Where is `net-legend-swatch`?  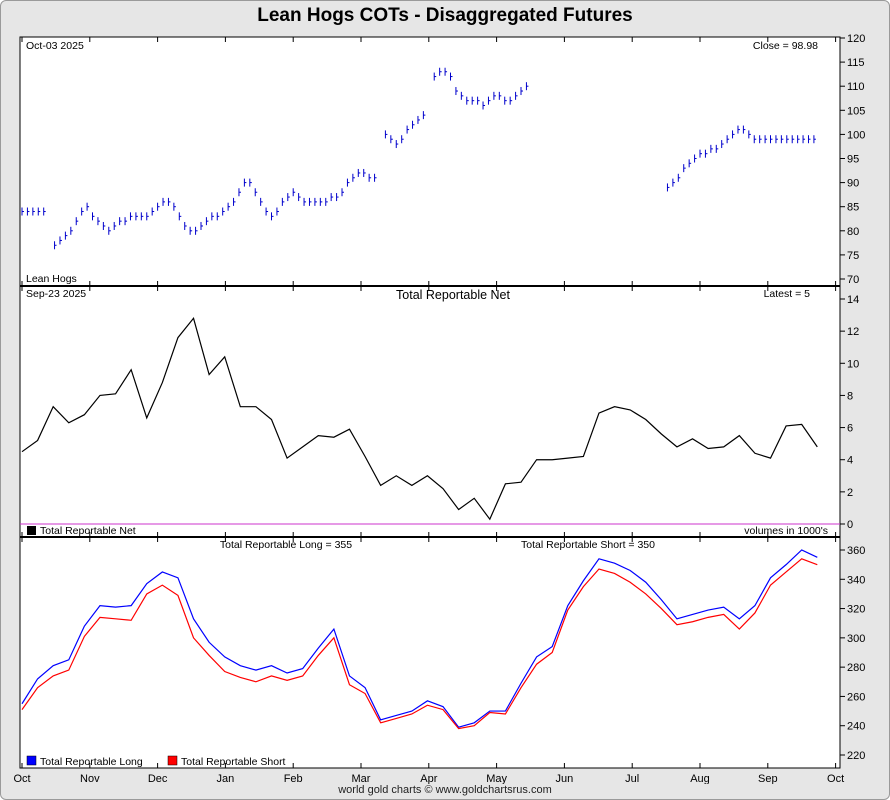
net-legend-swatch is located at coordinates (31, 530).